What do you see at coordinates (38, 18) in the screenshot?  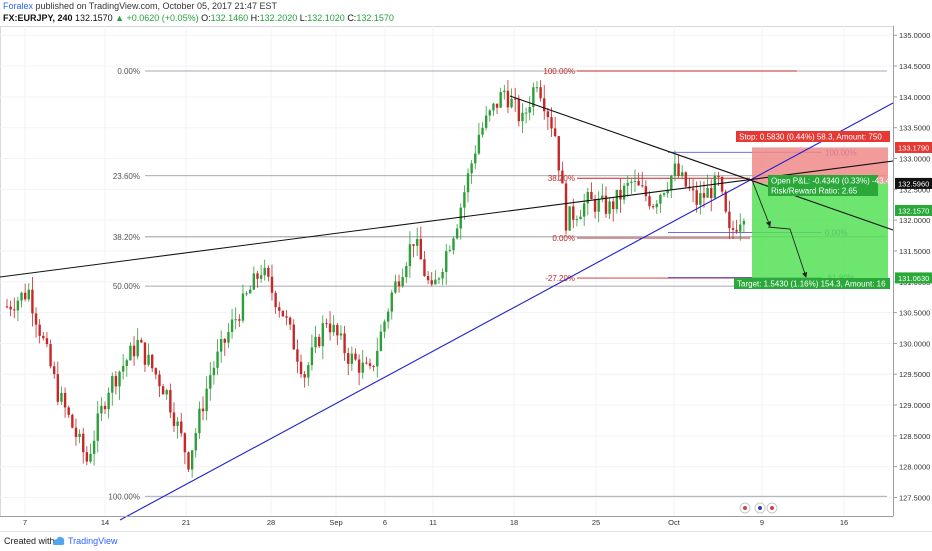 I see `symbol-label: FX:EURJPY, 240` at bounding box center [38, 18].